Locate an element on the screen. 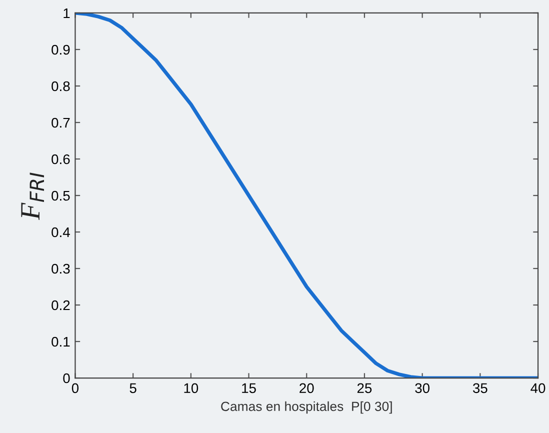 The width and height of the screenshot is (549, 433). y-tick-label: 0.7 is located at coordinates (61, 123).